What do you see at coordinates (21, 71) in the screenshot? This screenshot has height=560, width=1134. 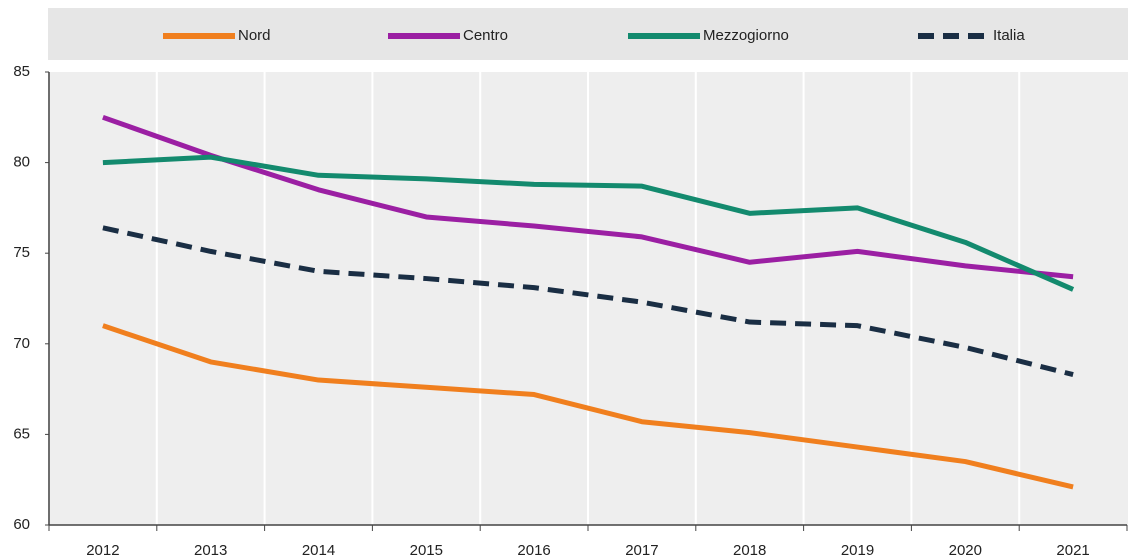 I see `y-tick-label: 85` at bounding box center [21, 71].